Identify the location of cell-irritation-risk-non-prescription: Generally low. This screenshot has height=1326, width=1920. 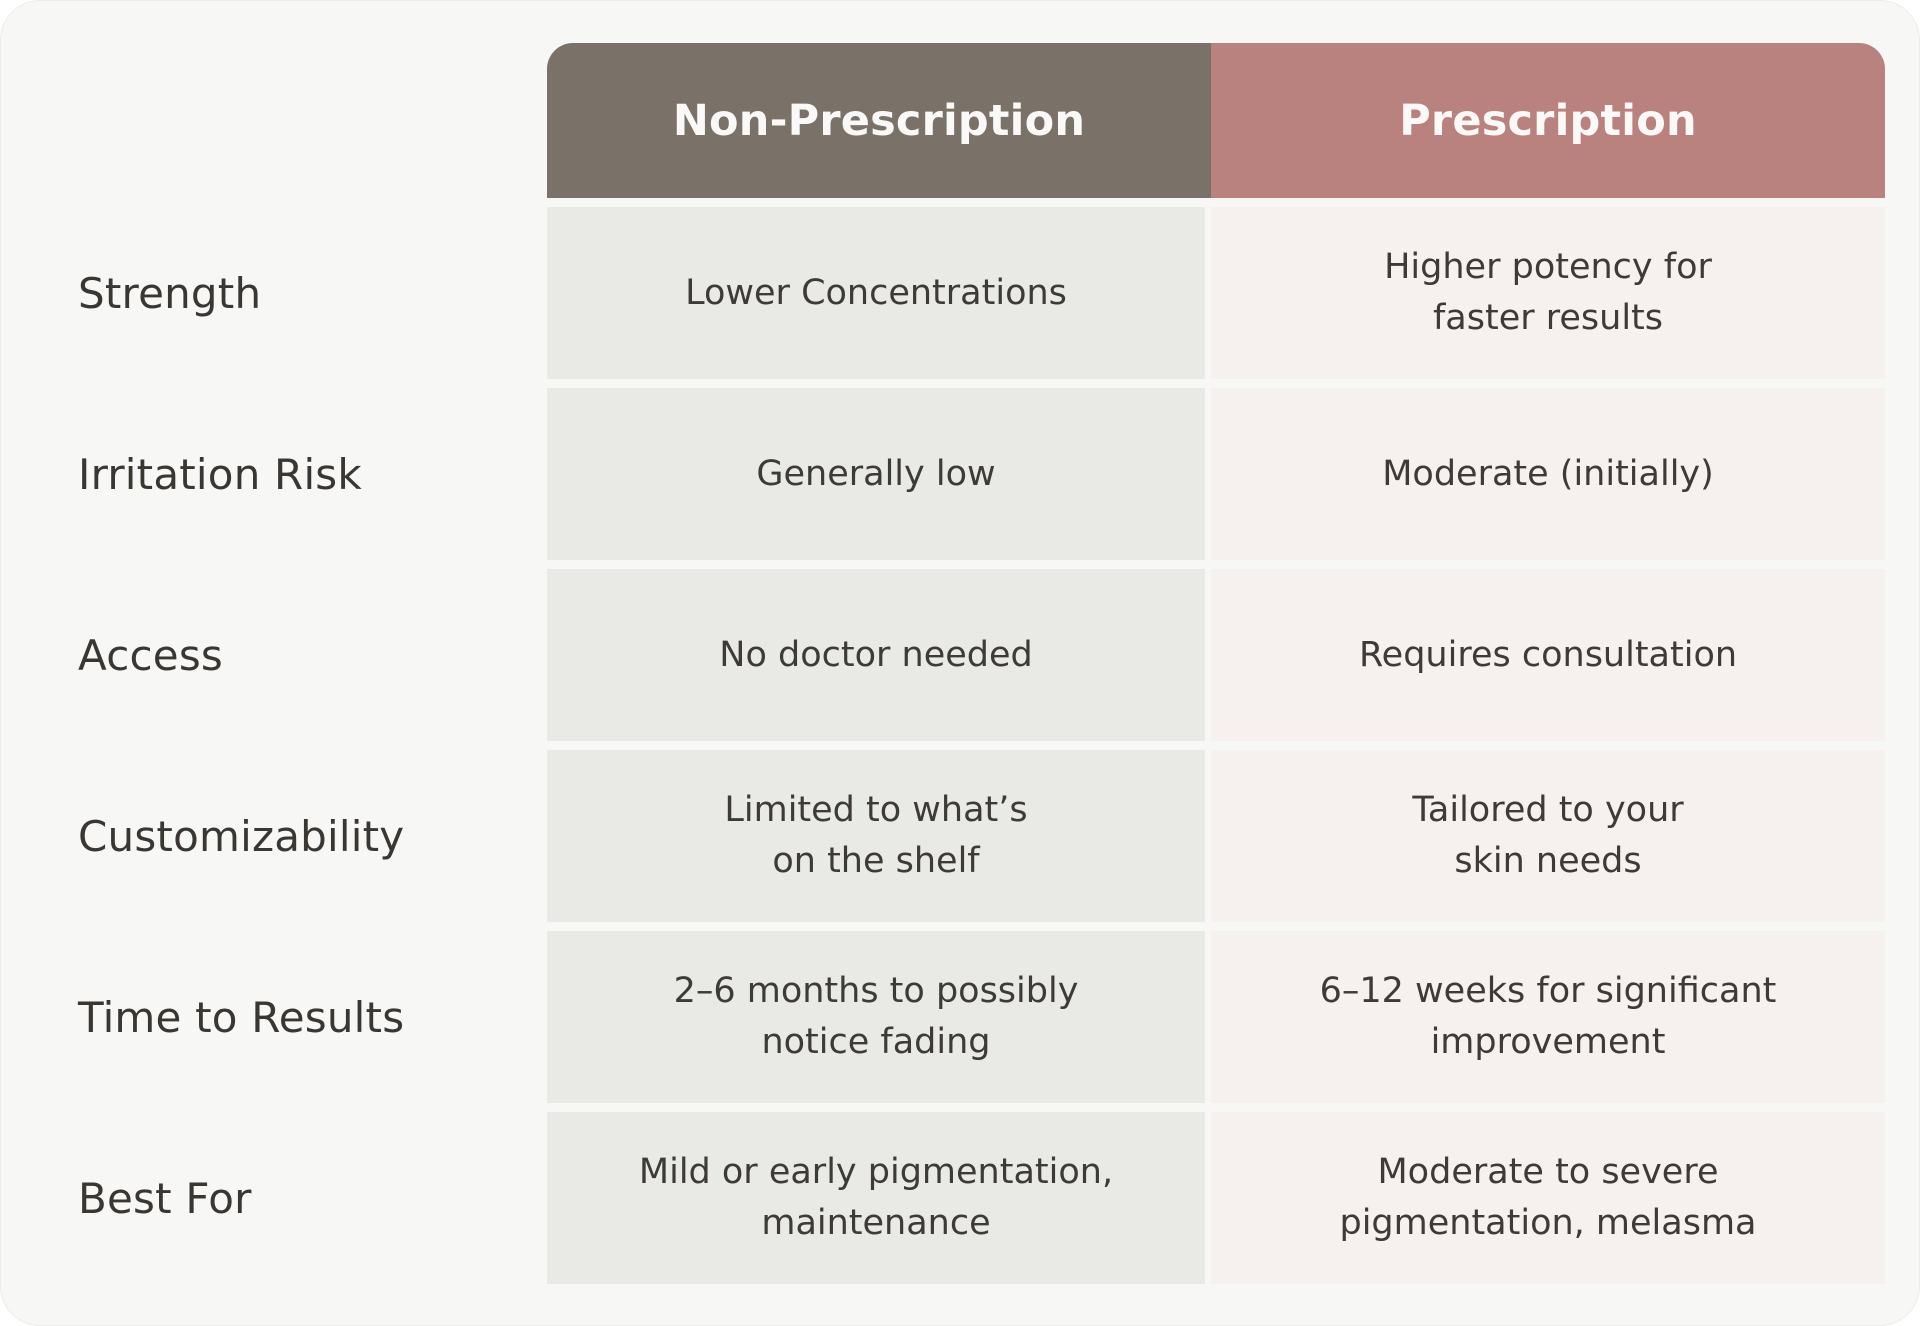
(876, 474).